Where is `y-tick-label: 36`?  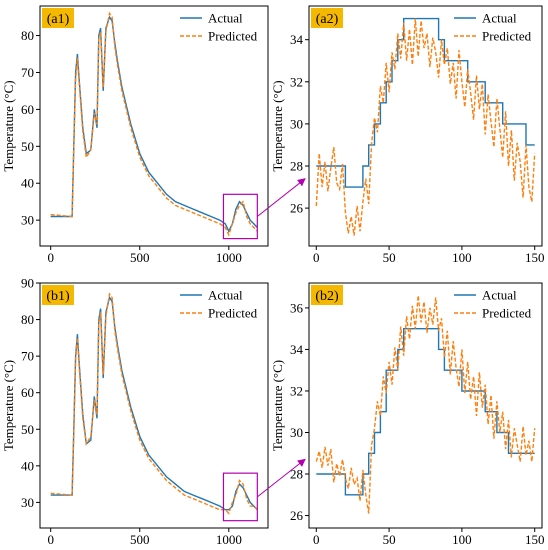 y-tick-label: 36 is located at coordinates (297, 307).